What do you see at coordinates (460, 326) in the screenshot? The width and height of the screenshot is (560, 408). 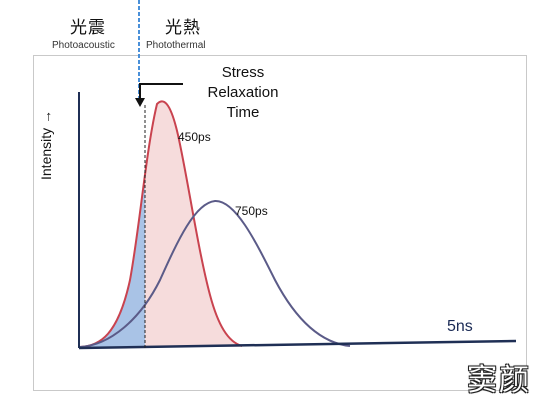 I see `time-end-label: 5ns` at bounding box center [460, 326].